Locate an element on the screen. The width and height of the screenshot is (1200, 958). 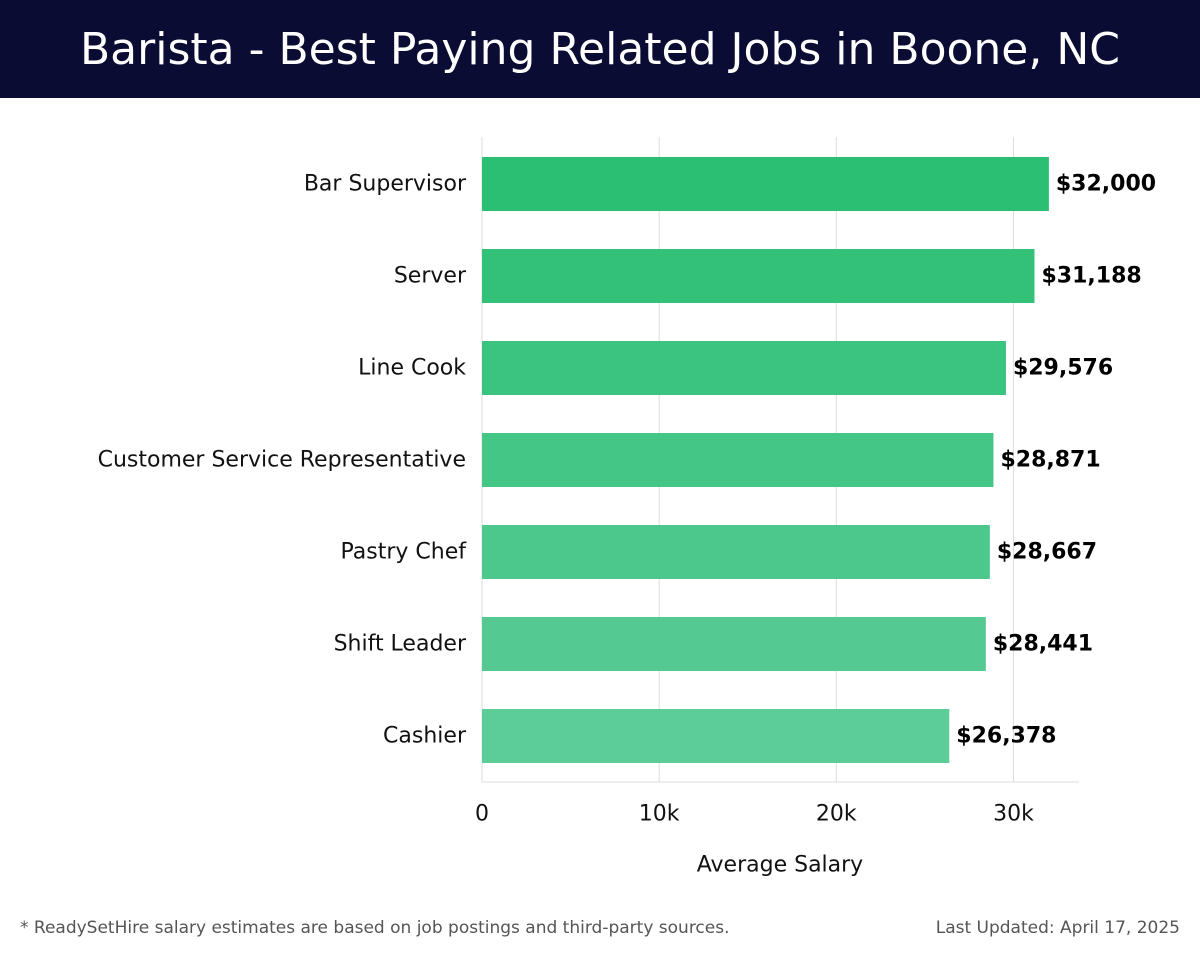
last-updated: Last Updated: April 17, 2025 is located at coordinates (1057, 928).